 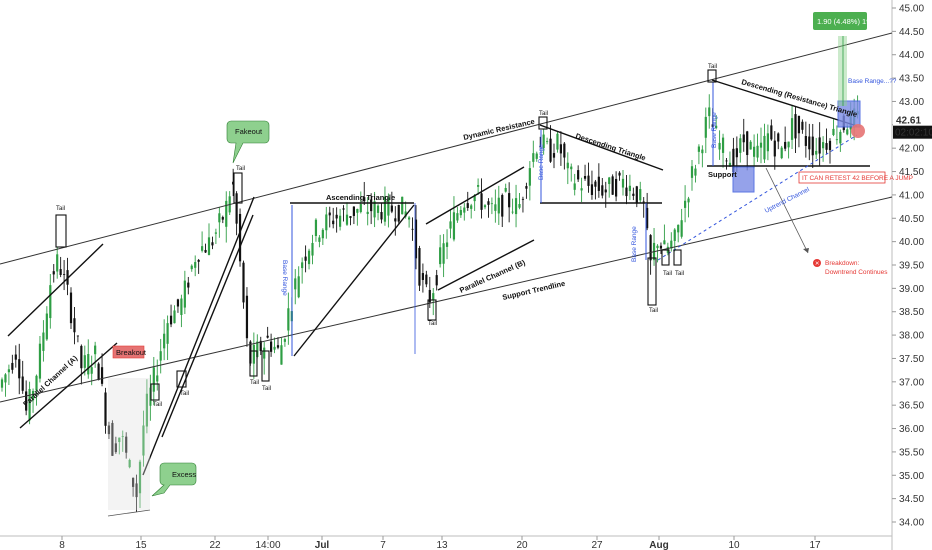 What do you see at coordinates (184, 474) in the screenshot?
I see `excess-label: Excess` at bounding box center [184, 474].